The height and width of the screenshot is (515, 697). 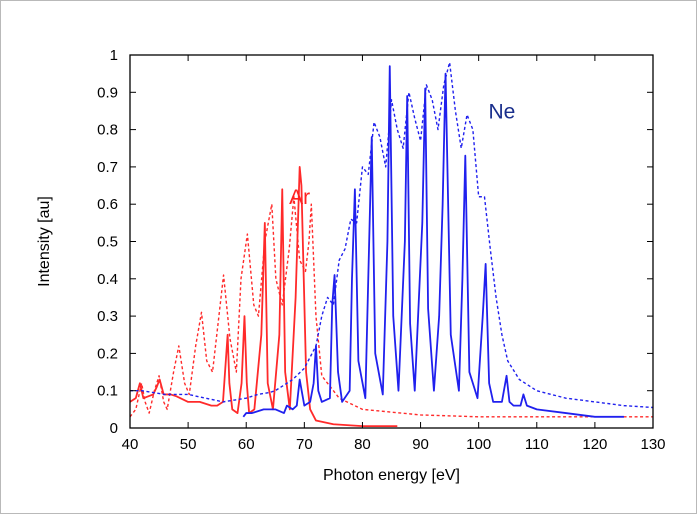 What do you see at coordinates (246, 444) in the screenshot?
I see `x-tick-label: 60` at bounding box center [246, 444].